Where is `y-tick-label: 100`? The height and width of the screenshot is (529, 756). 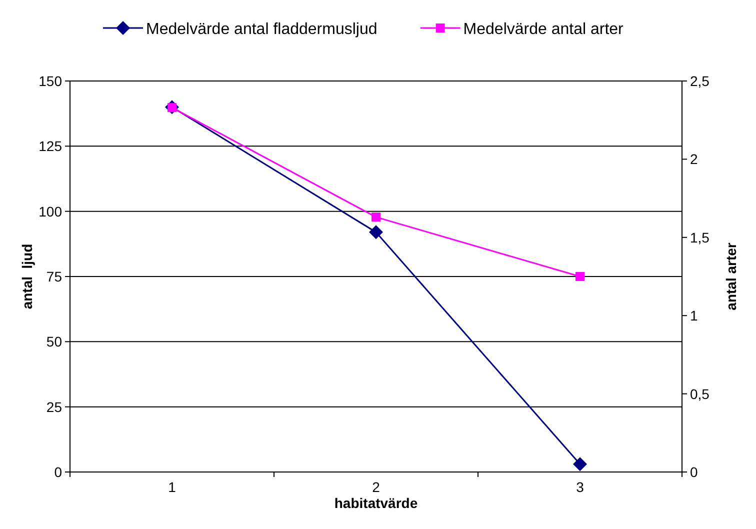
y-tick-label: 100 is located at coordinates (50, 211).